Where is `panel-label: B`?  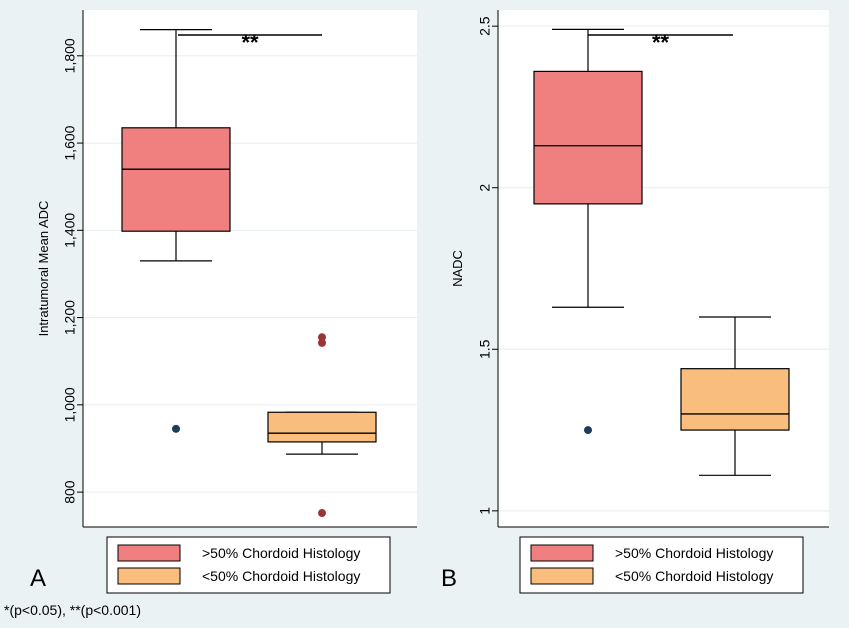 panel-label: B is located at coordinates (449, 578).